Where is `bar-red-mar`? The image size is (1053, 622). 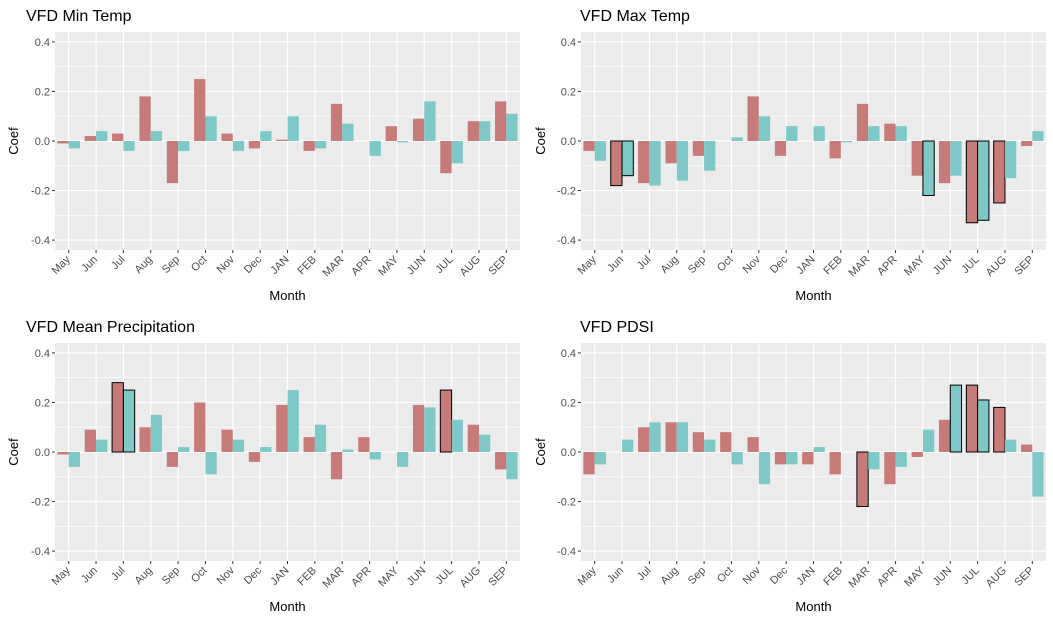 bar-red-mar is located at coordinates (336, 122).